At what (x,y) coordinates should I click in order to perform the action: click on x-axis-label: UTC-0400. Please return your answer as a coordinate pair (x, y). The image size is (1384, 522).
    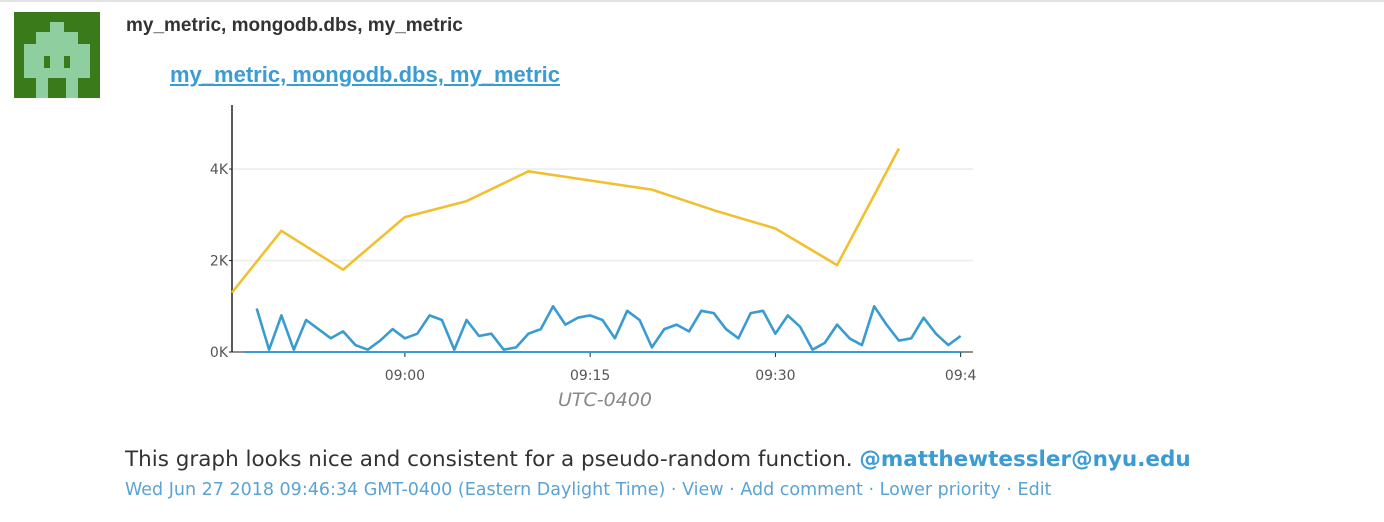
    Looking at the image, I should click on (605, 400).